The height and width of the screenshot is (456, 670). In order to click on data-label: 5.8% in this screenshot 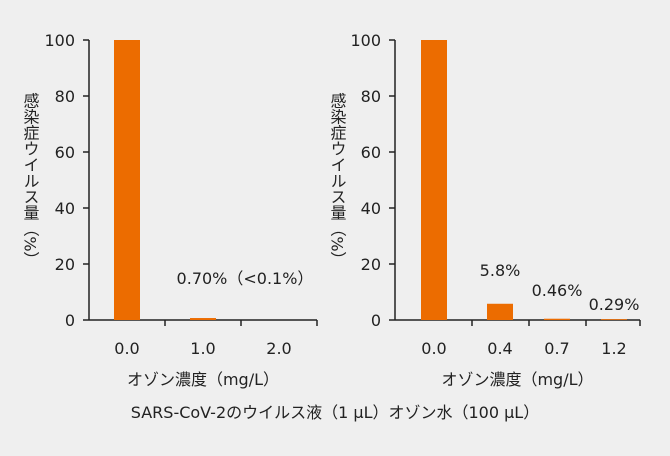, I will do `click(500, 270)`.